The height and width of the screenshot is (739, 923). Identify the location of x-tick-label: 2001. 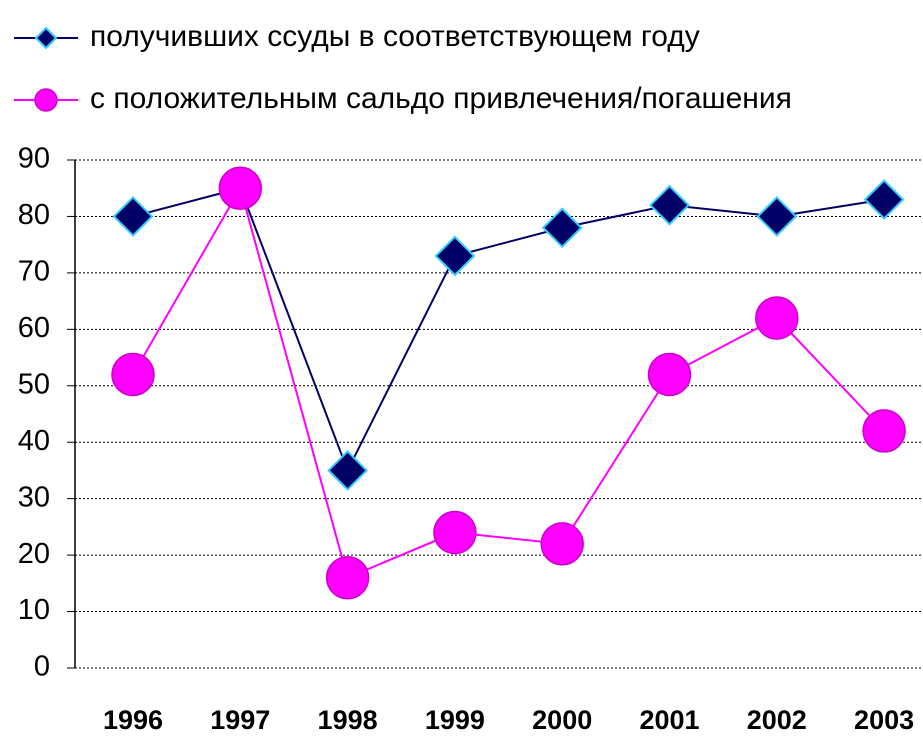
(669, 720).